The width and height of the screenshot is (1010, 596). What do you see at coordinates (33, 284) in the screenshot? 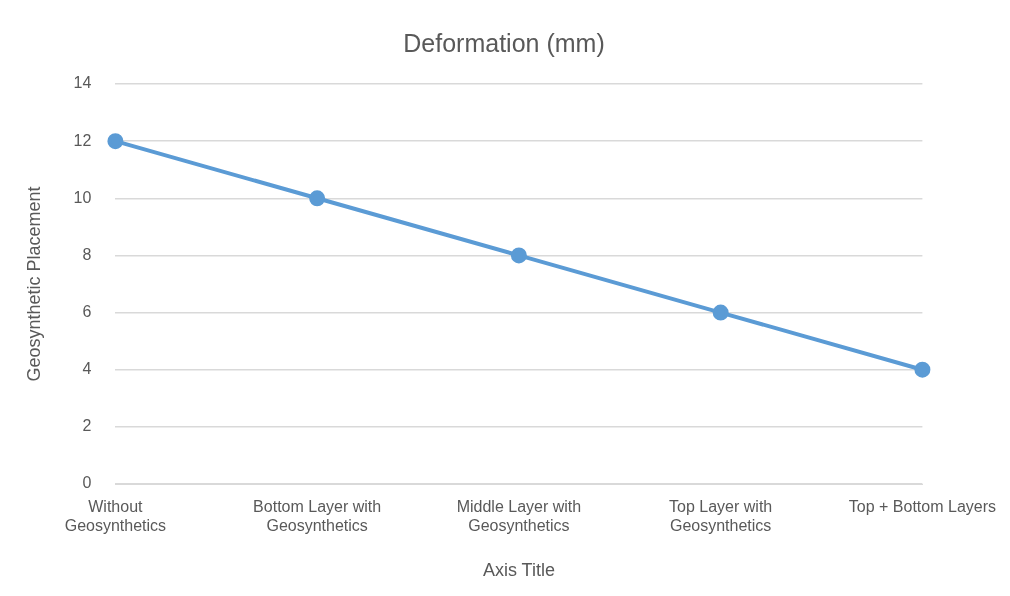
I see `y-axis-title: Geosynthetic Placement` at bounding box center [33, 284].